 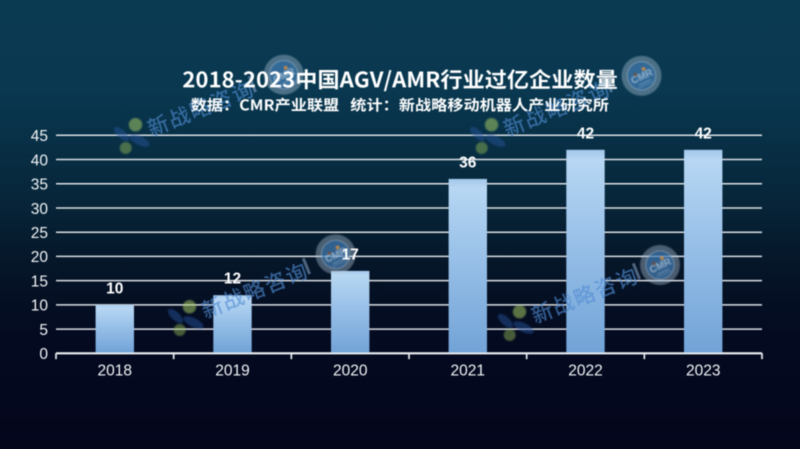 What do you see at coordinates (585, 371) in the screenshot?
I see `svg-text: 2022` at bounding box center [585, 371].